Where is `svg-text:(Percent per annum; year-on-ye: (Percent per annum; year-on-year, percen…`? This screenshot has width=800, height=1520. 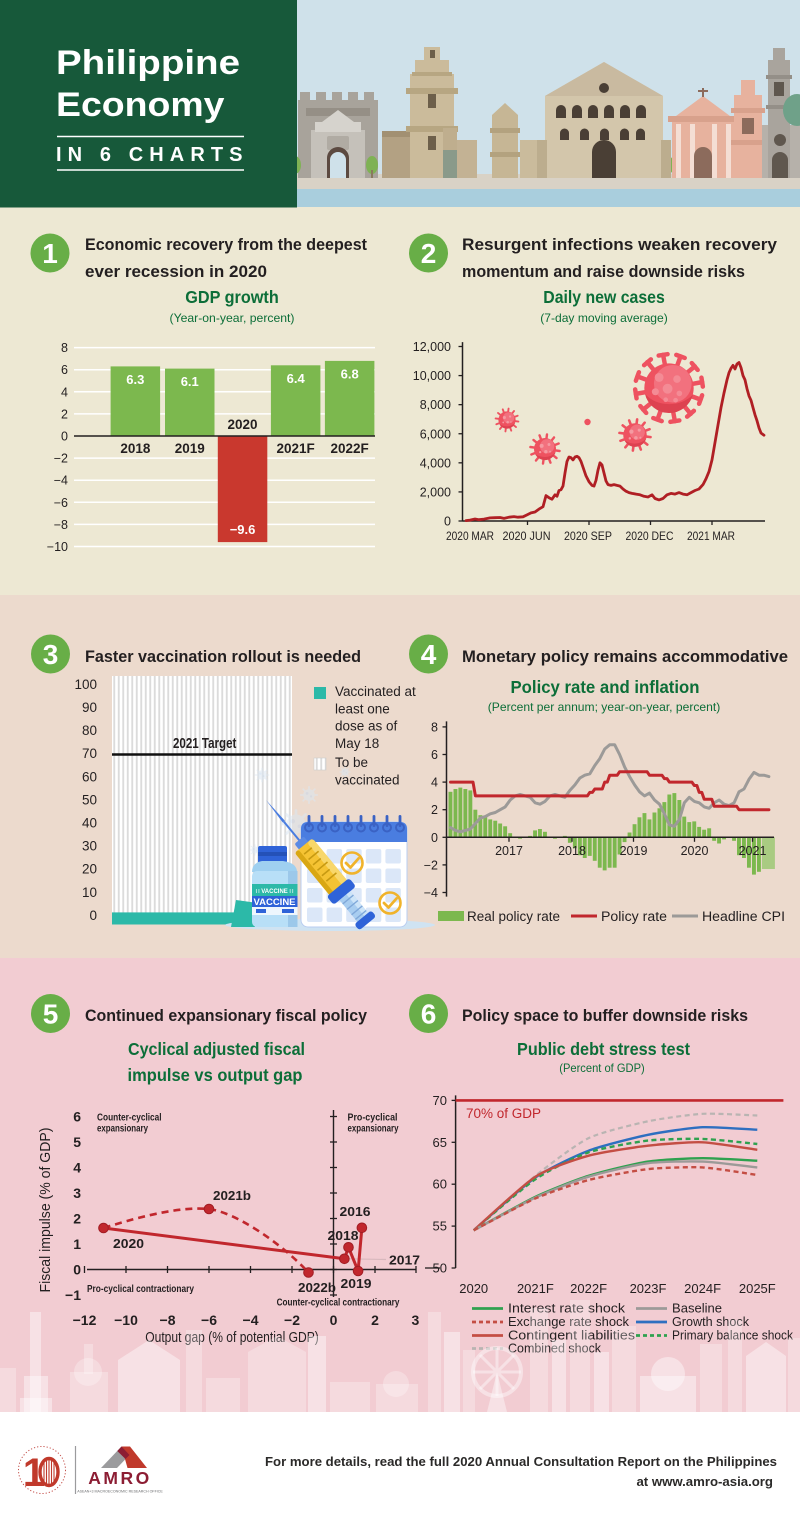
svg-text:(Percent per annum; year-on-ye: (Percent per annum; year-on-year, percen… is located at coordinates (604, 707).